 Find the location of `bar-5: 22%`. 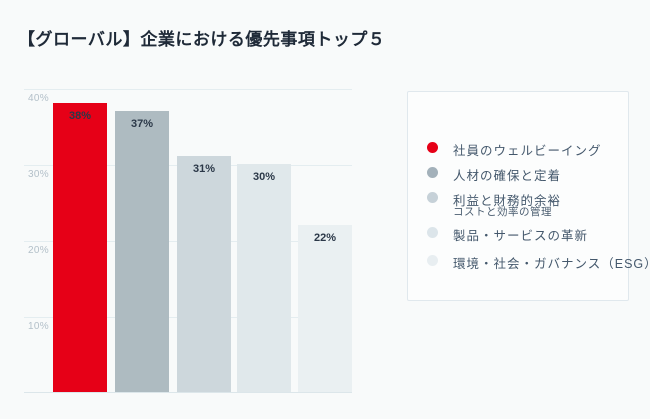

bar-5: 22% is located at coordinates (325, 308).